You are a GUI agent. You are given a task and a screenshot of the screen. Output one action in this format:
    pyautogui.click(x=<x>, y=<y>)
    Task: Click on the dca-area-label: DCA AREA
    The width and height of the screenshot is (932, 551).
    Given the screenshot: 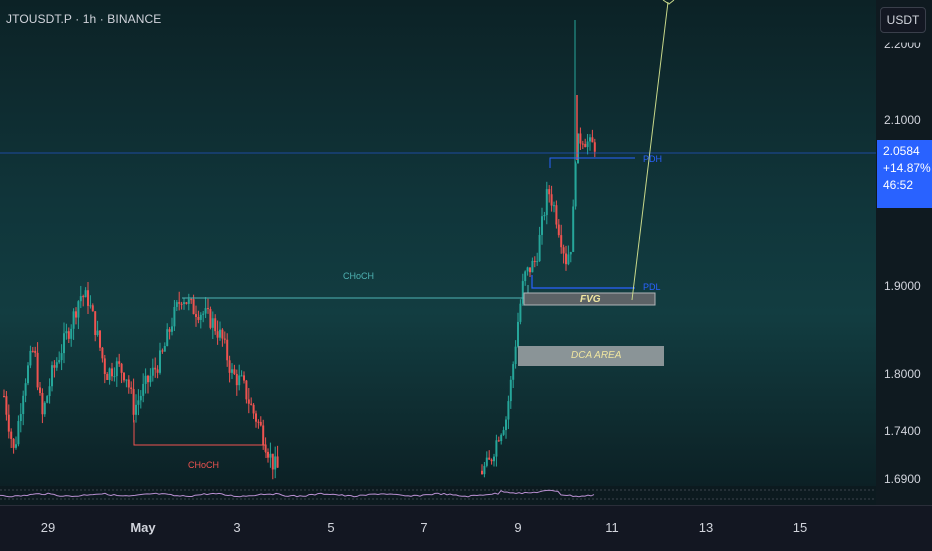 What is the action you would take?
    pyautogui.click(x=596, y=355)
    